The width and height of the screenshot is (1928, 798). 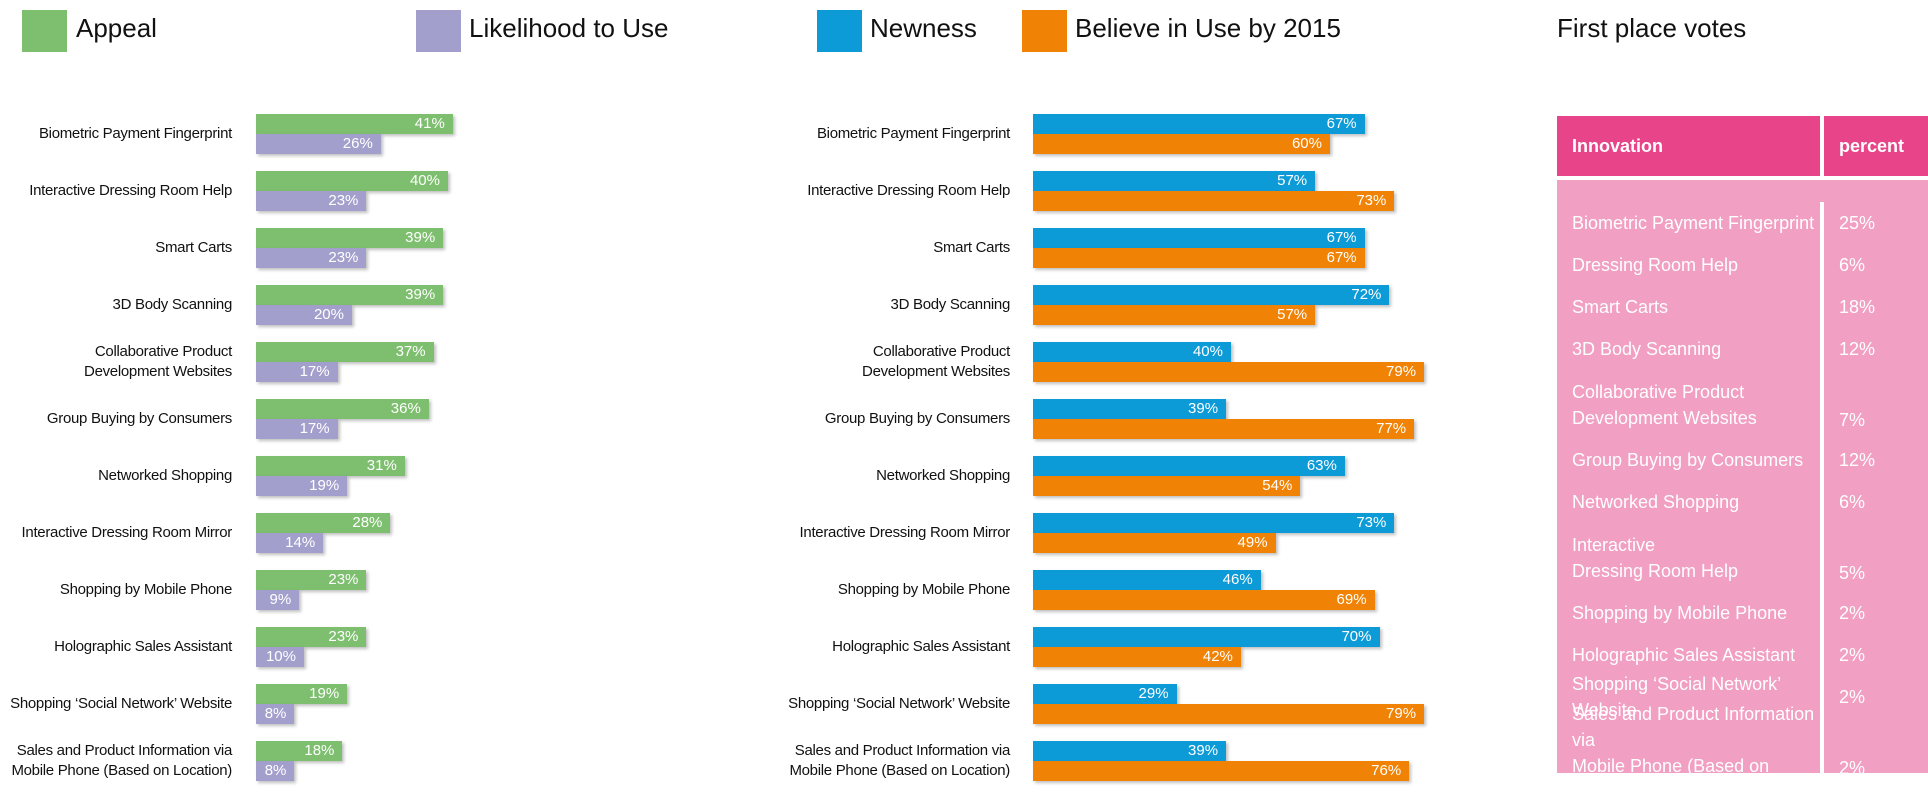 What do you see at coordinates (1742, 223) in the screenshot?
I see `table-row: Biometric Payment Fingerprint 25%` at bounding box center [1742, 223].